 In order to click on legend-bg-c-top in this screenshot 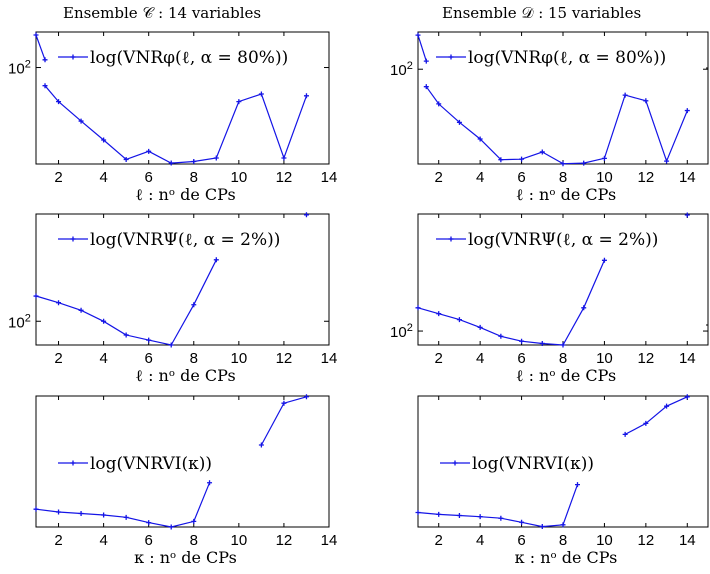, I will do `click(173, 57)`.